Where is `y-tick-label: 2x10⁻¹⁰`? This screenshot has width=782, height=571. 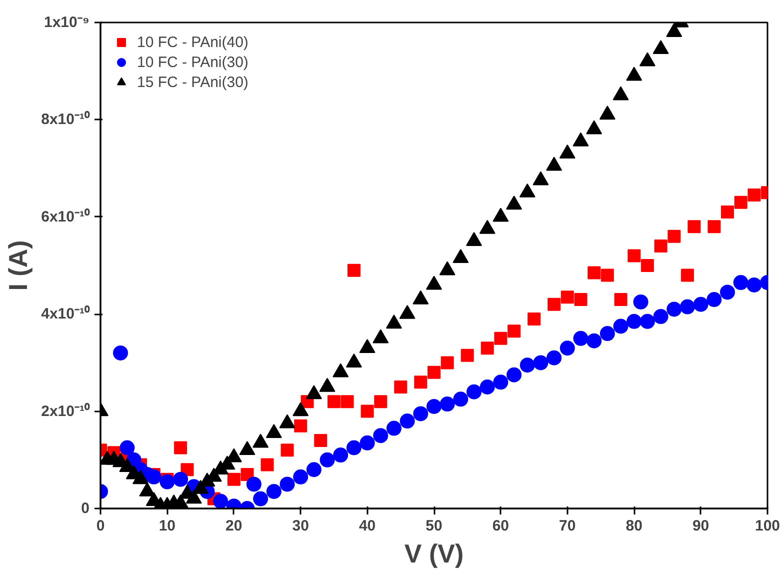
y-tick-label: 2x10⁻¹⁰ is located at coordinates (65, 411).